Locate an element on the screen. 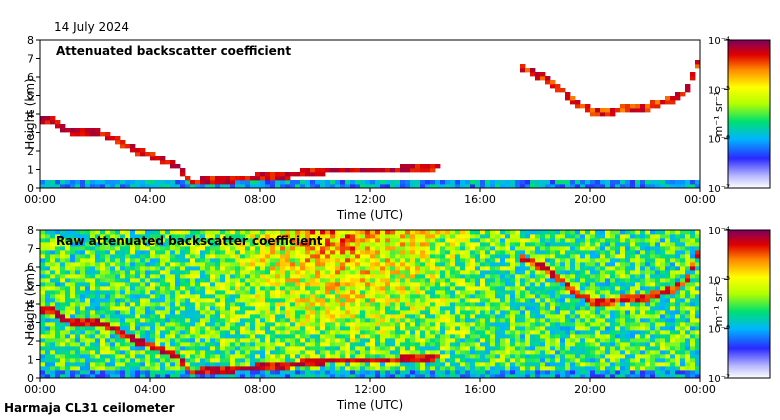  colorbar-tick-label: 10⁻⁴ is located at coordinates (719, 41).